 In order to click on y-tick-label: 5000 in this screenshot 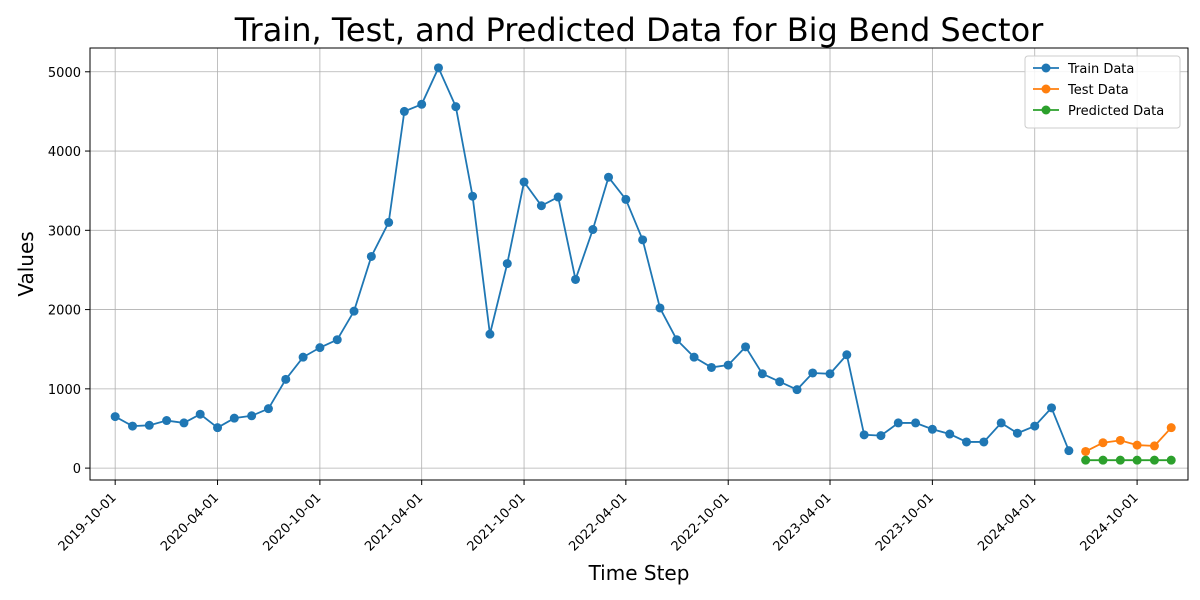, I will do `click(64, 73)`.